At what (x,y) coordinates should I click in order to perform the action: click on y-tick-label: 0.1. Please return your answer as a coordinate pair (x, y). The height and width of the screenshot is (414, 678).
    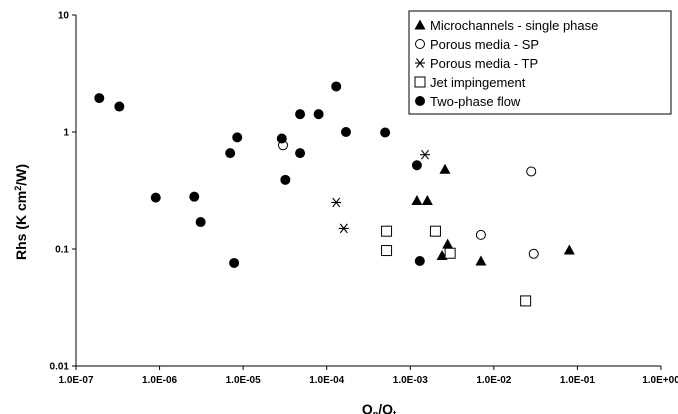
    Looking at the image, I should click on (62, 250).